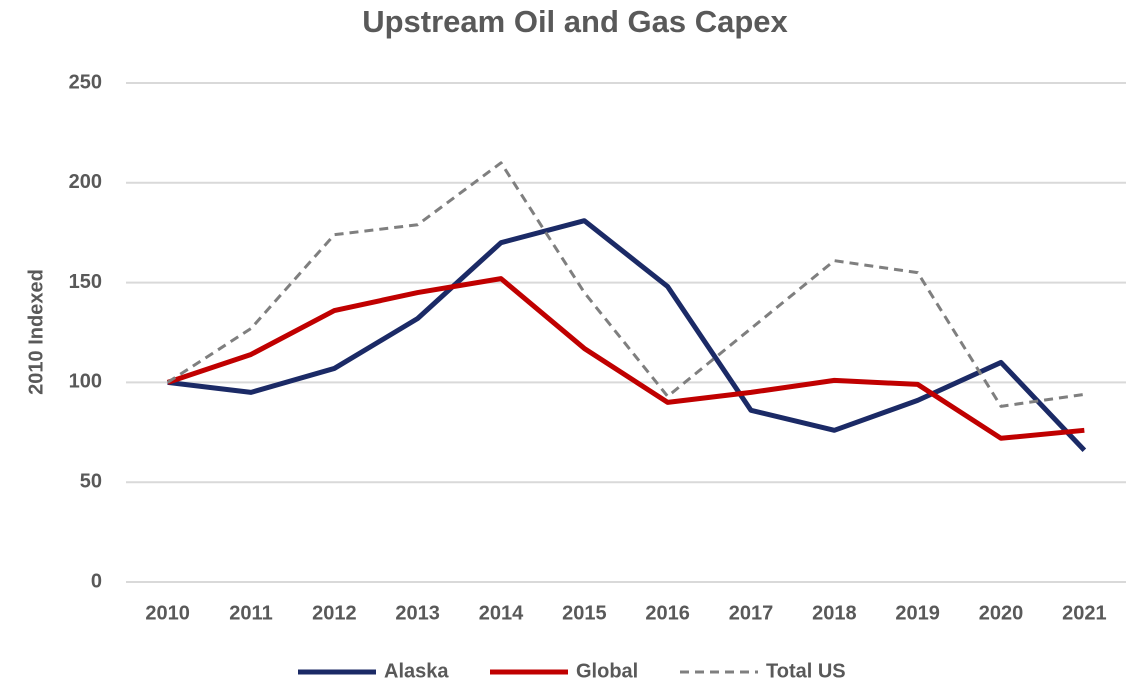  Describe the element at coordinates (250, 613) in the screenshot. I see `x-tick-label: 2011` at that location.